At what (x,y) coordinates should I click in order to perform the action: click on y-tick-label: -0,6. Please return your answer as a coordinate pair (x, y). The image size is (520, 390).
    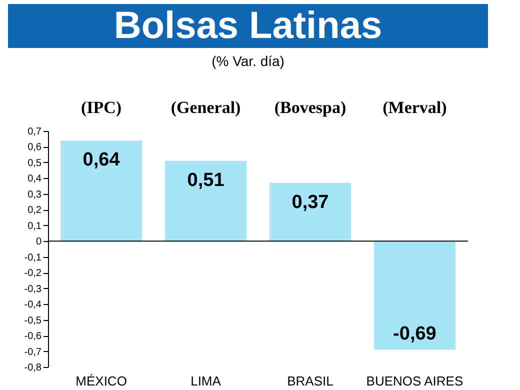
    Looking at the image, I should click on (33, 336).